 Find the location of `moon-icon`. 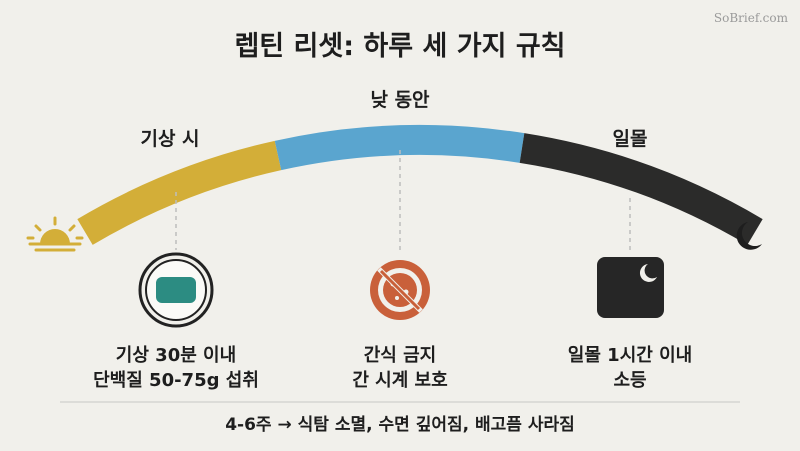

moon-icon is located at coordinates (749, 236).